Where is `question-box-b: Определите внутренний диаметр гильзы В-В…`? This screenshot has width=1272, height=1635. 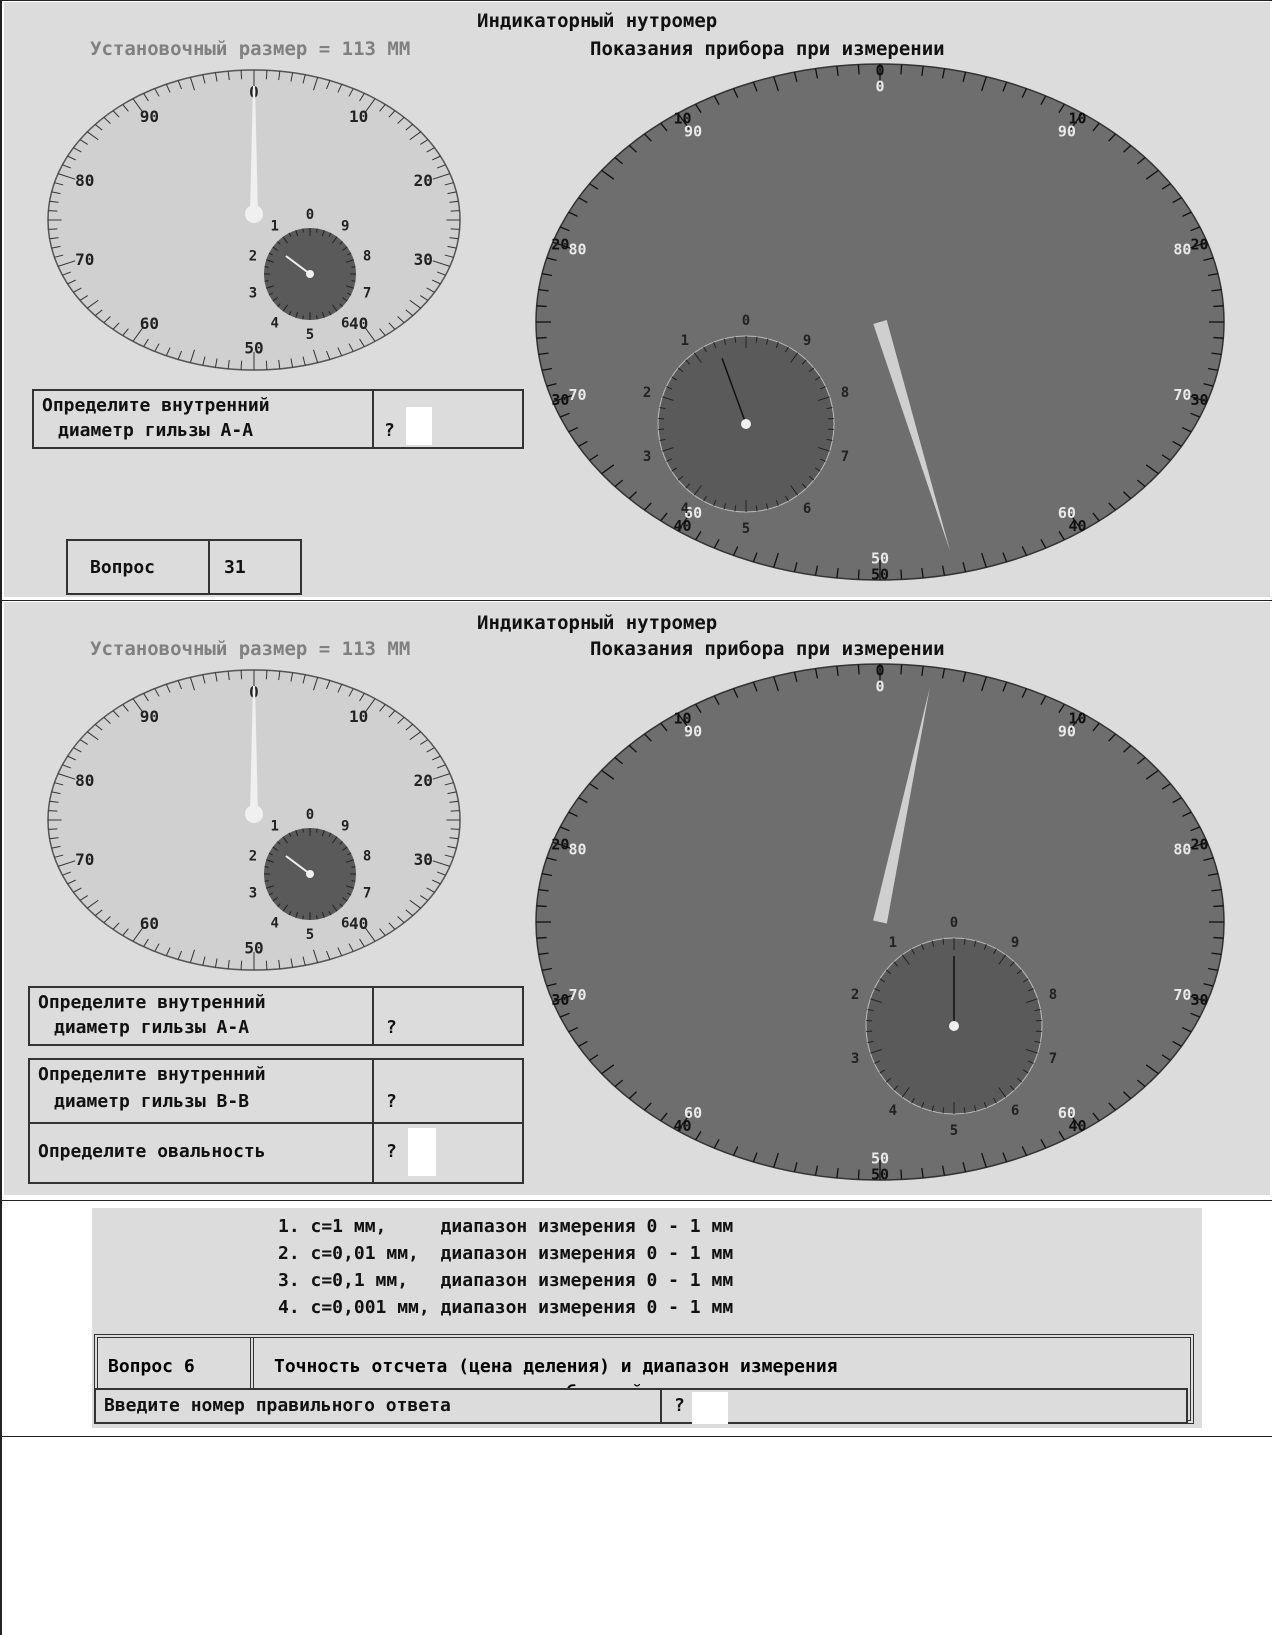
question-box-b: Определите внутренний диаметр гильзы В-В… is located at coordinates (276, 1121).